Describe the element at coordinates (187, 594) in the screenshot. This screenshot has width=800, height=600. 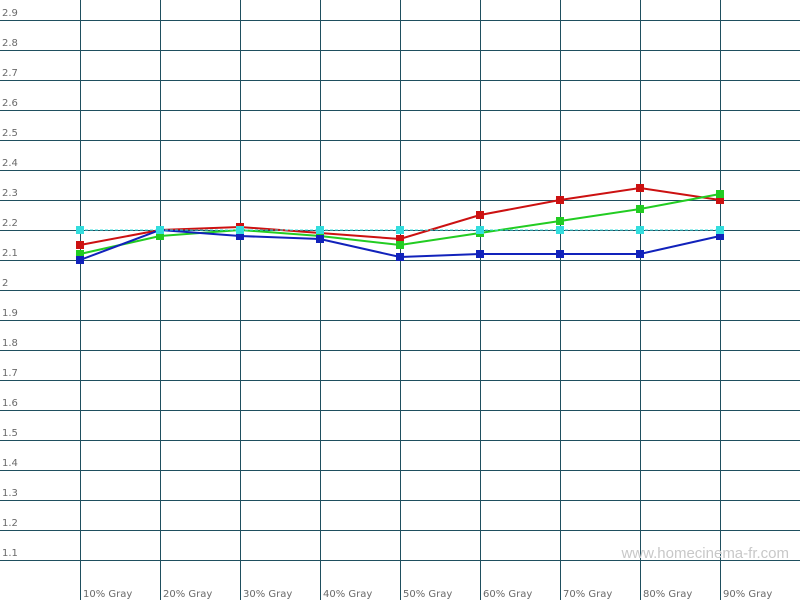
I see `x-tick-label: 20% Gray` at that location.